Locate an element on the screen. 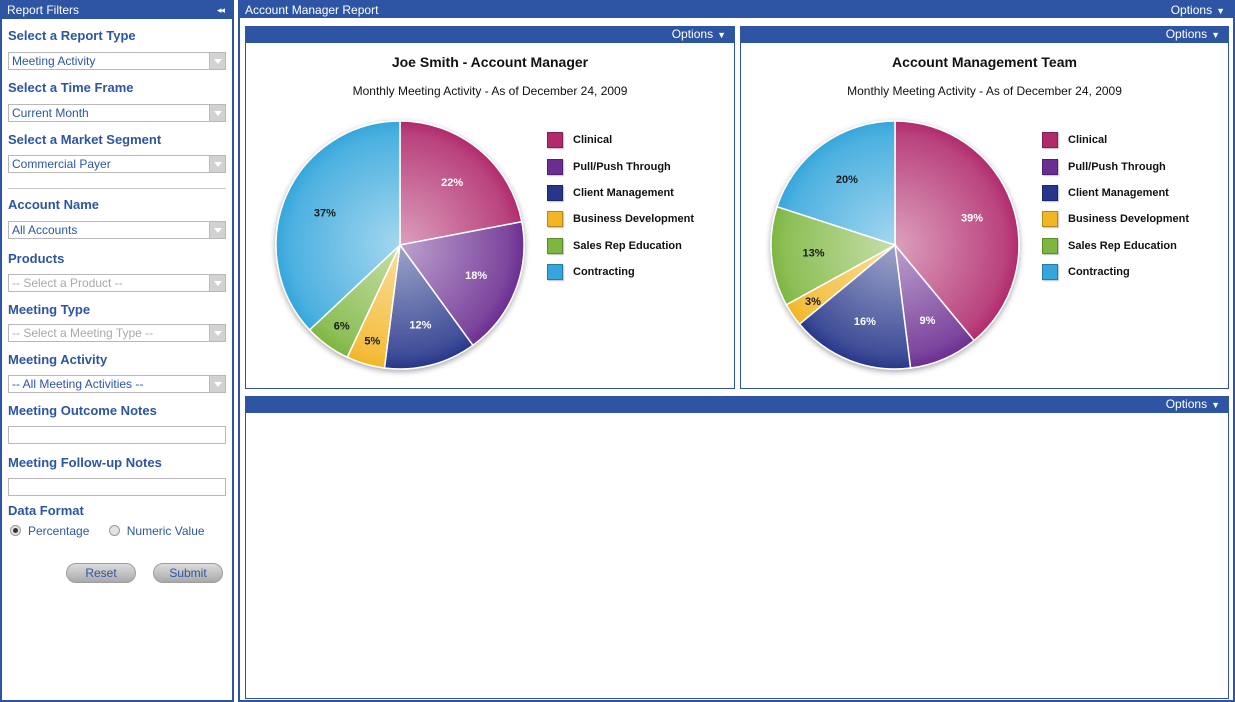  account-name-label: Account Name is located at coordinates (54, 204).